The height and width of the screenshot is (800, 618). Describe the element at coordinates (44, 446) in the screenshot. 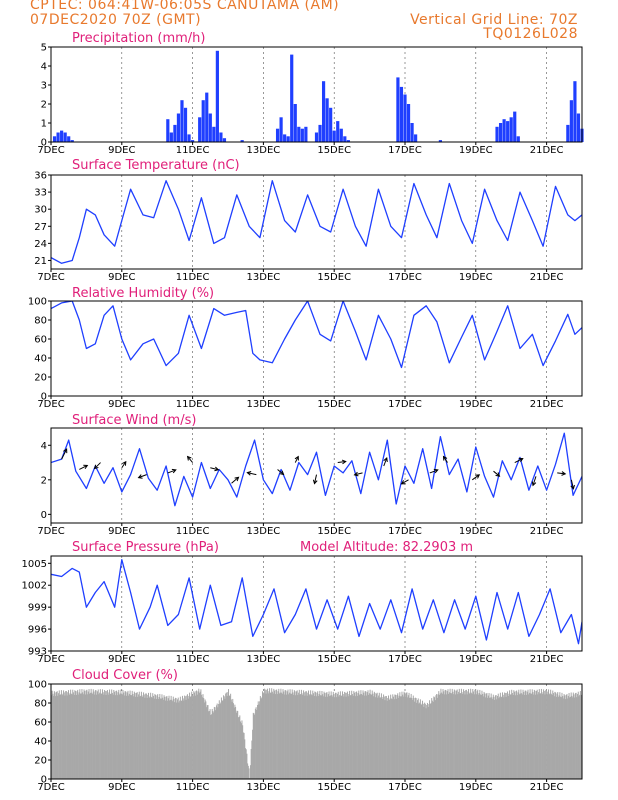

I see `y-tick-label: 4` at that location.